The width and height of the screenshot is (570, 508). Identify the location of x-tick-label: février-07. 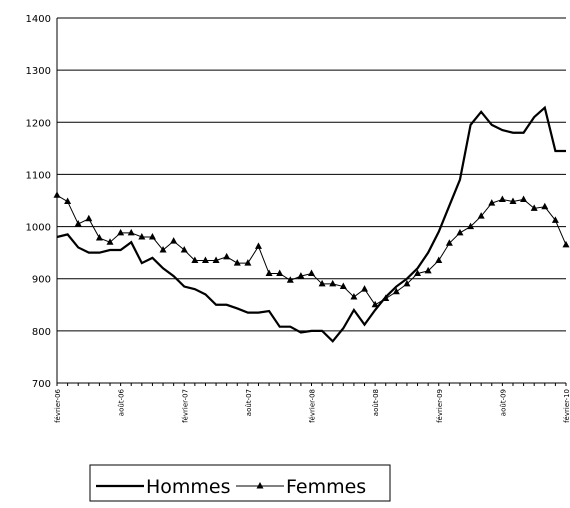
(185, 406).